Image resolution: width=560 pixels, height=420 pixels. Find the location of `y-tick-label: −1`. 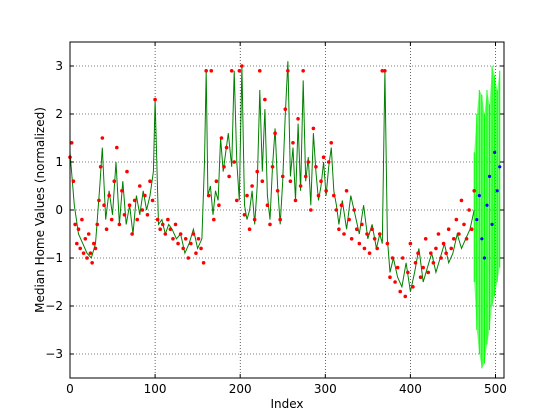

y-tick-label: −1 is located at coordinates (54, 258).